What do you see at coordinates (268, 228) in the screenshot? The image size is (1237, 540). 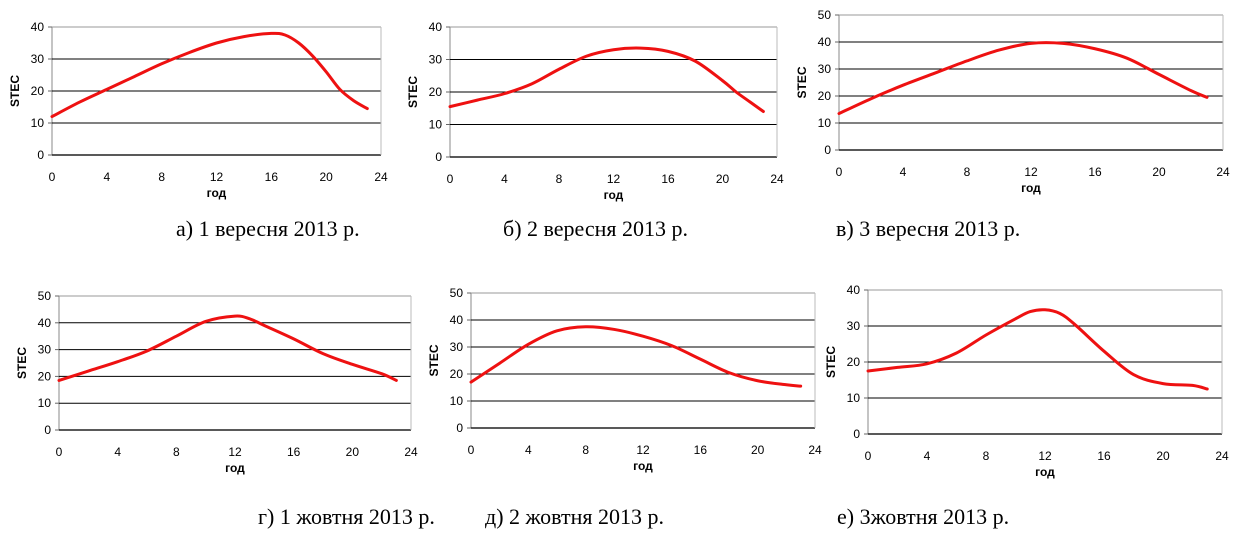 I see `chart-caption: а) 1 вересня 2013 р.` at bounding box center [268, 228].